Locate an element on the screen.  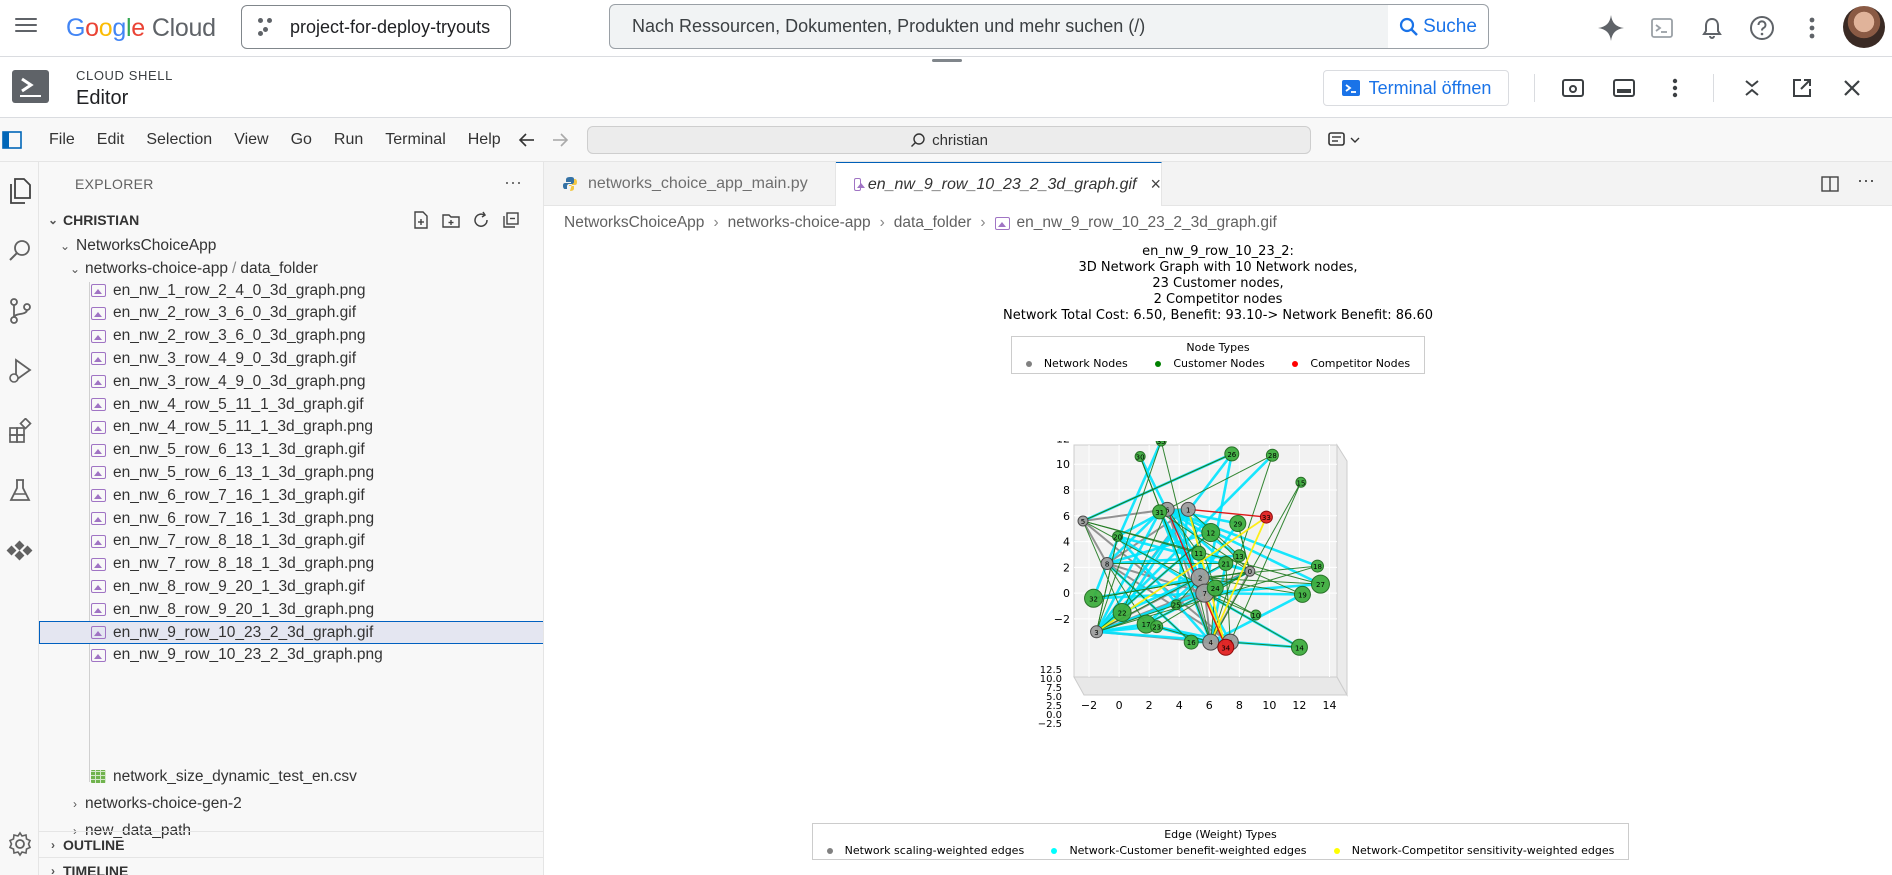
z-tick-label: 12.5 is located at coordinates (1051, 670).